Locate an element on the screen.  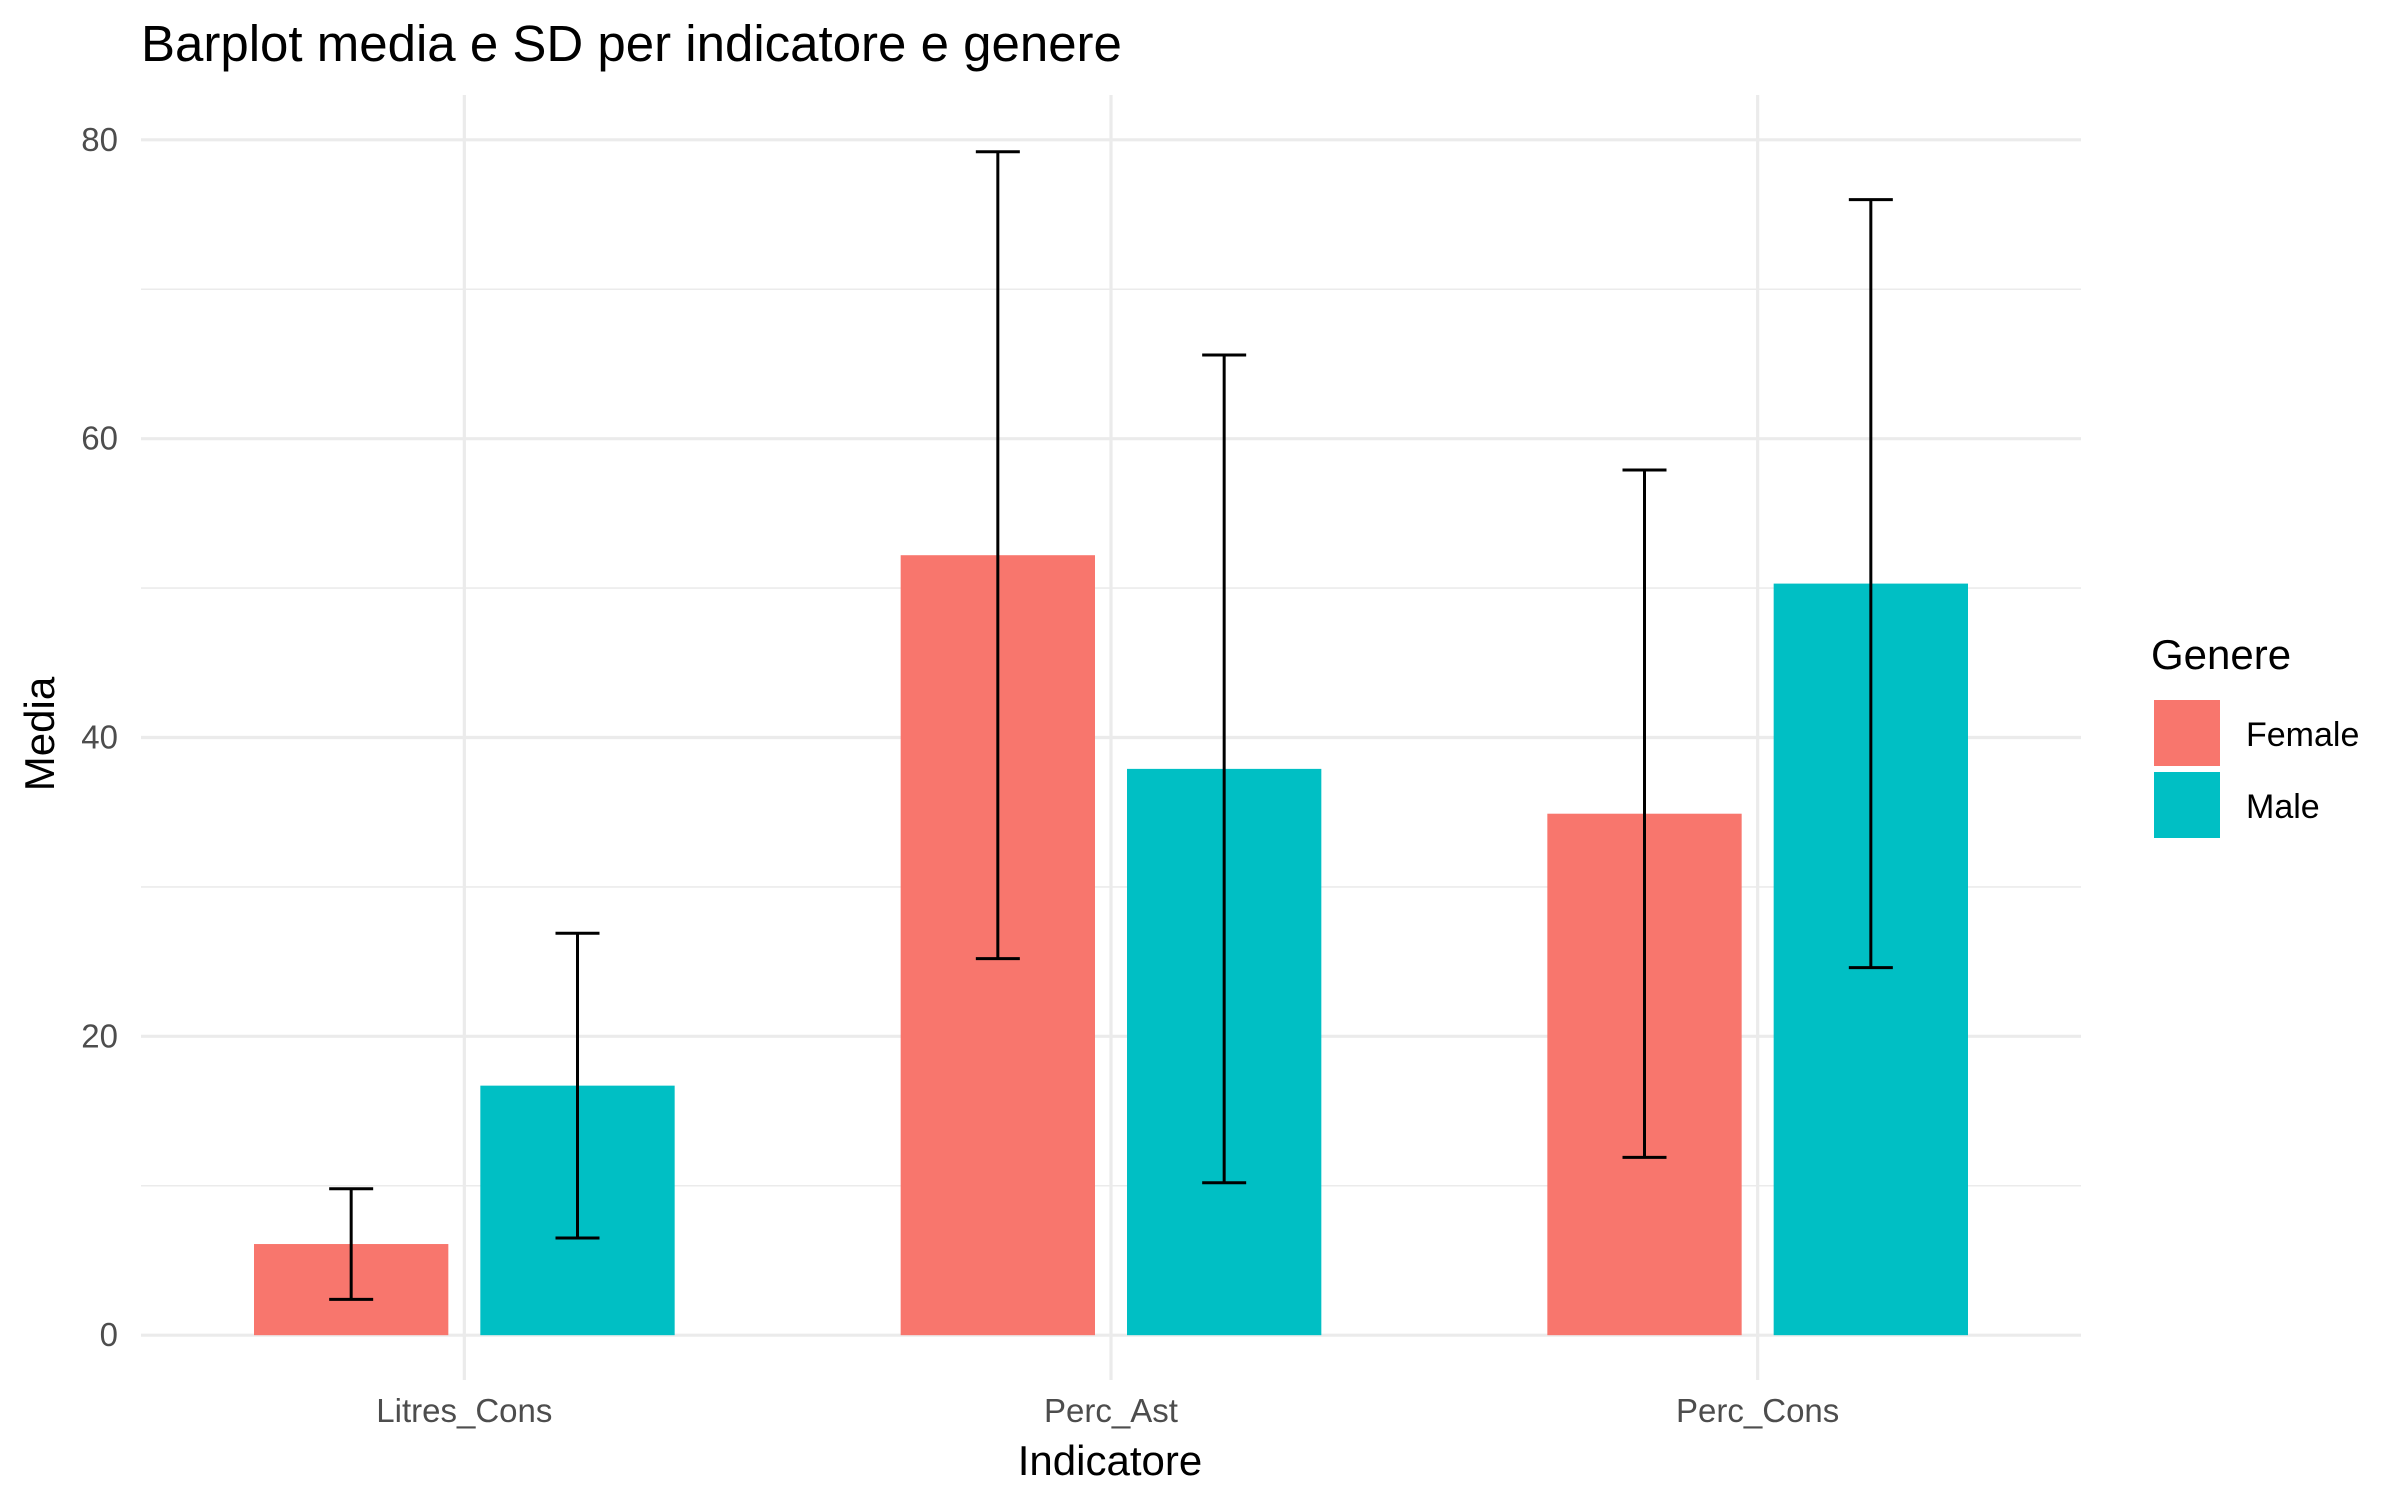
x-tick-label: Litres_Cons is located at coordinates (464, 1410).